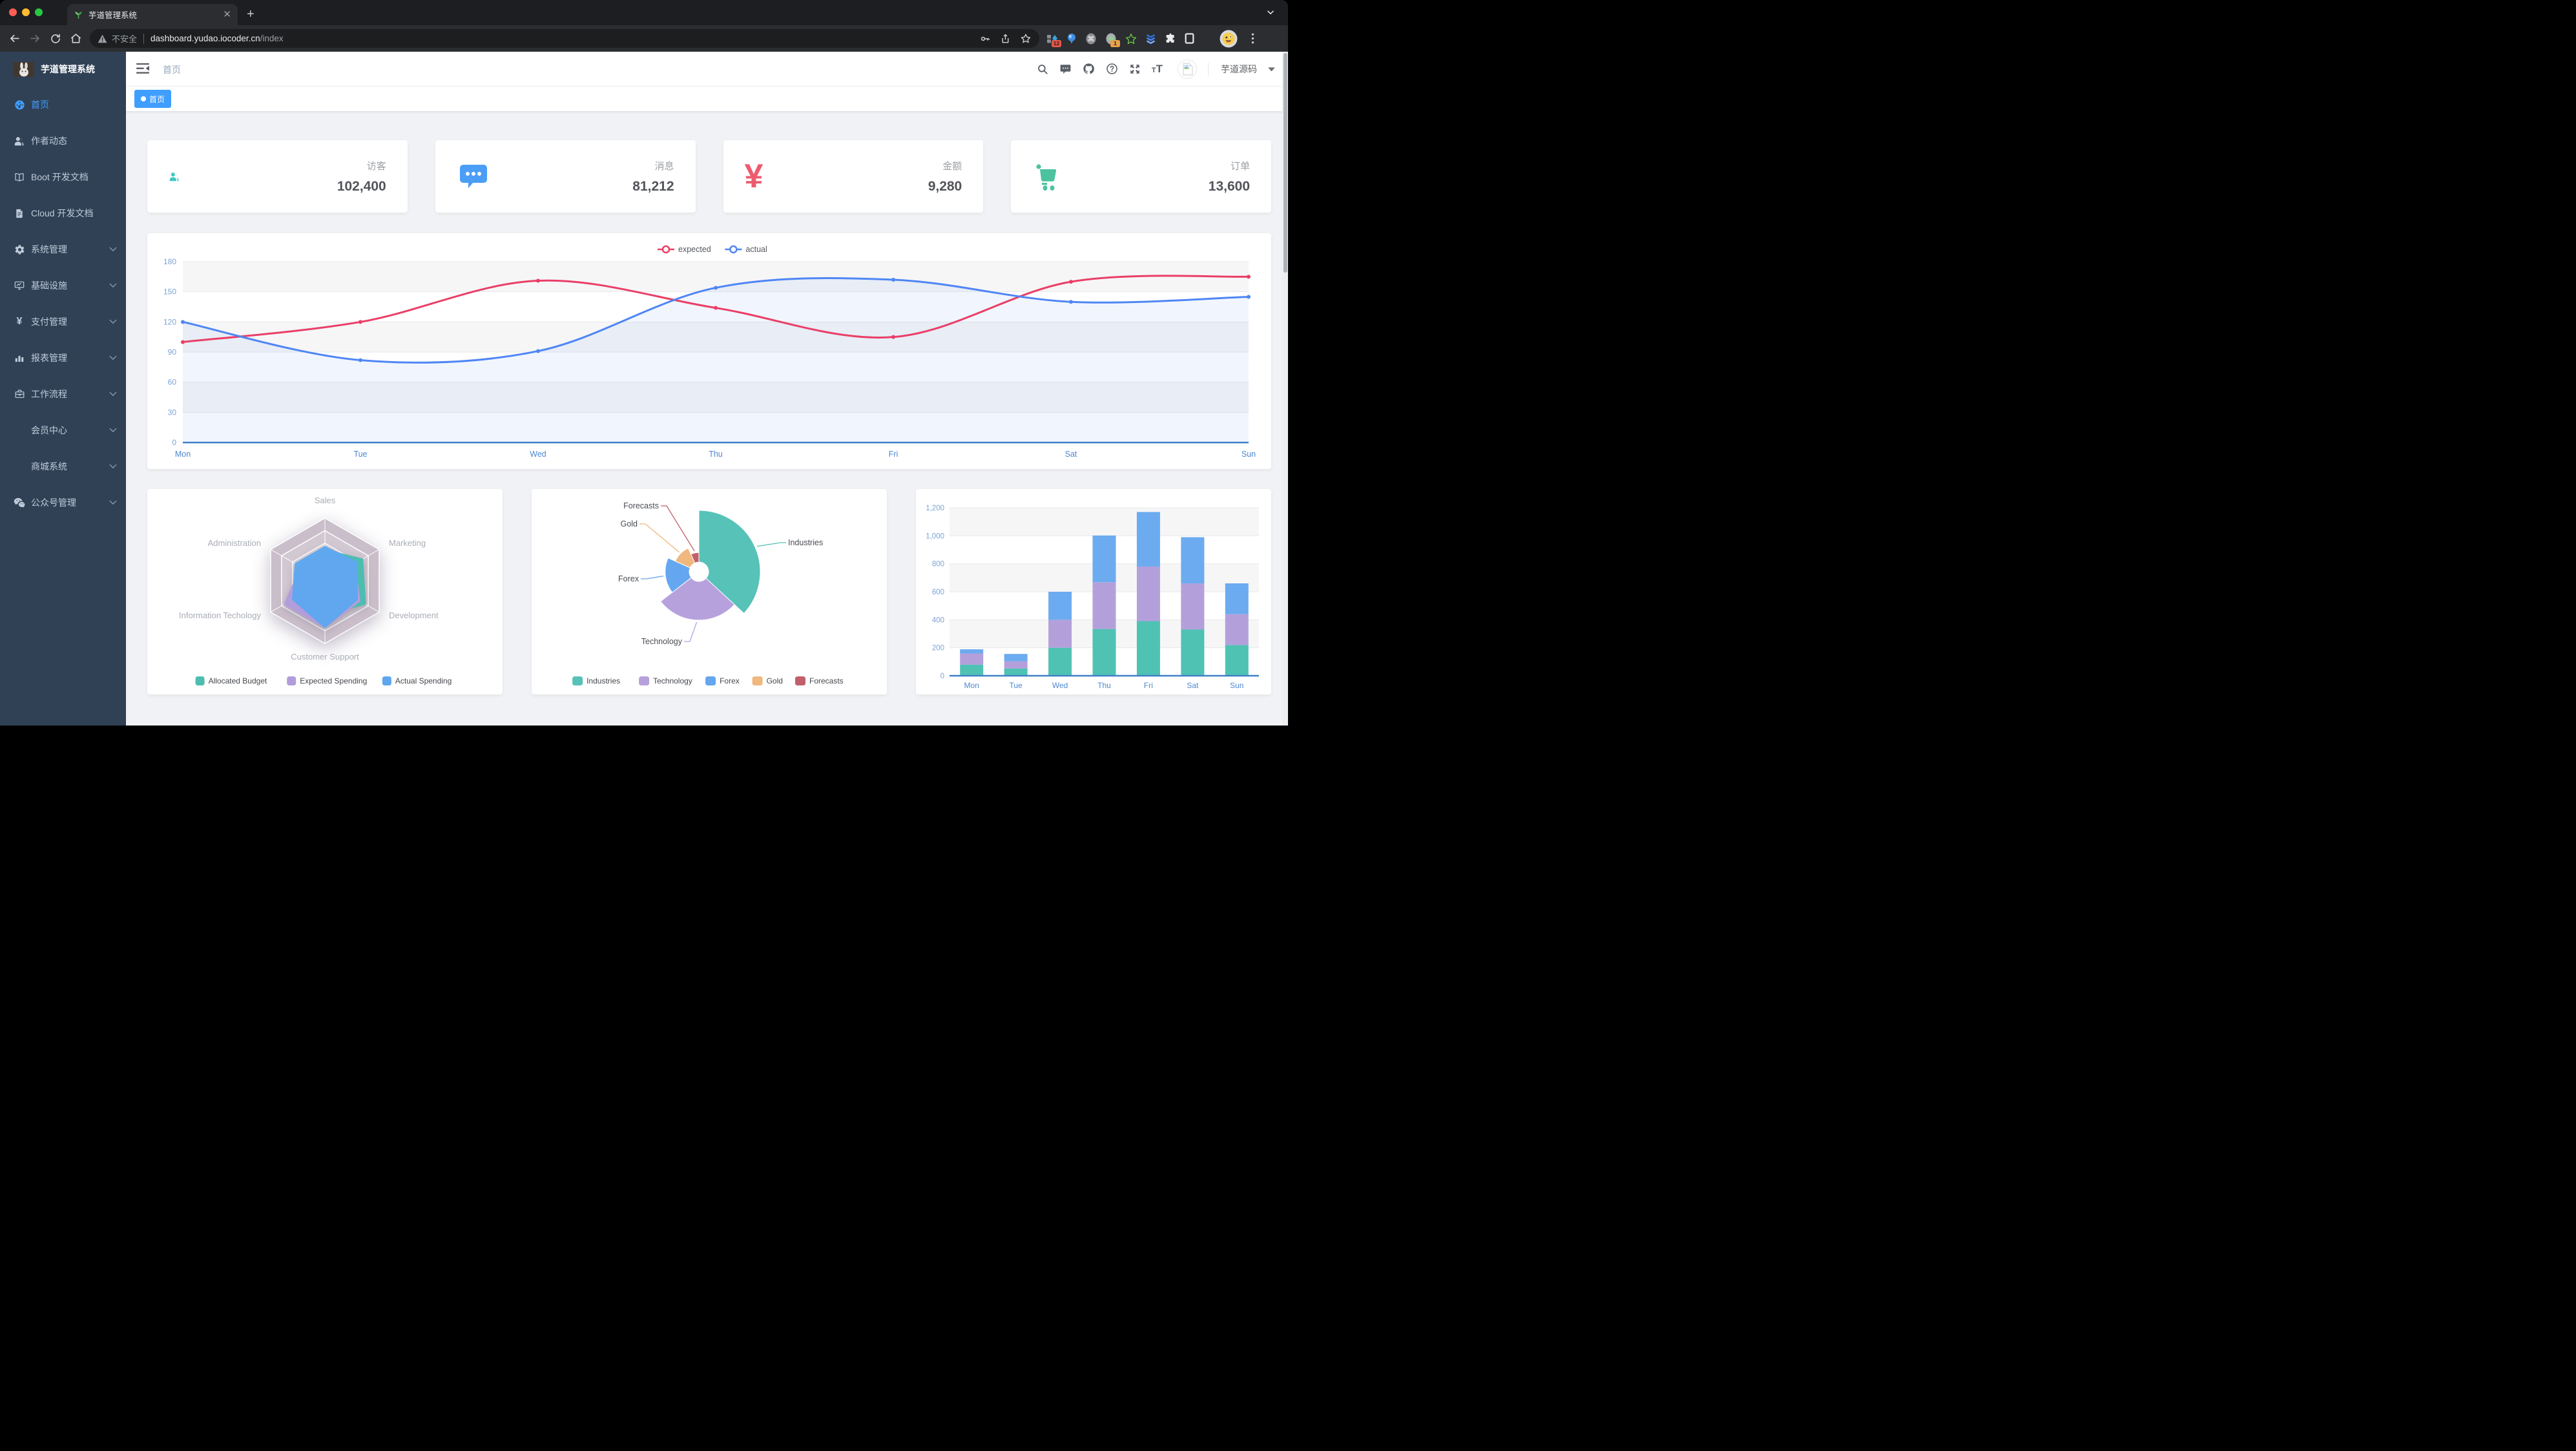  What do you see at coordinates (1131, 39) in the screenshot?
I see `extension-star-icon` at bounding box center [1131, 39].